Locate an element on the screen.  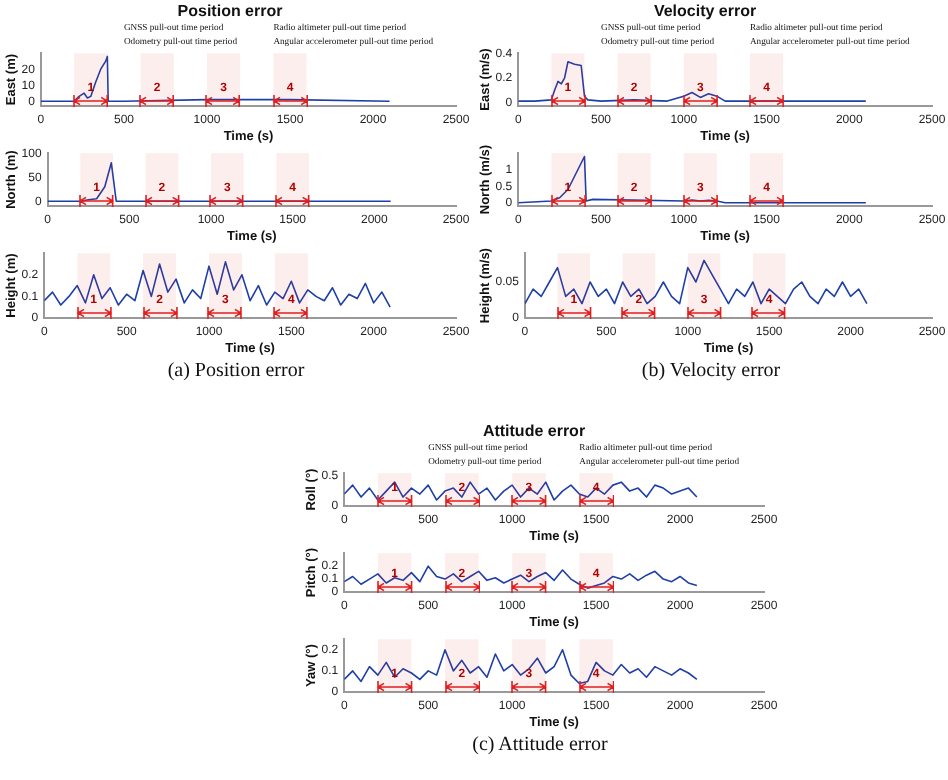
text: (c) Attitude error is located at coordinates (540, 745).